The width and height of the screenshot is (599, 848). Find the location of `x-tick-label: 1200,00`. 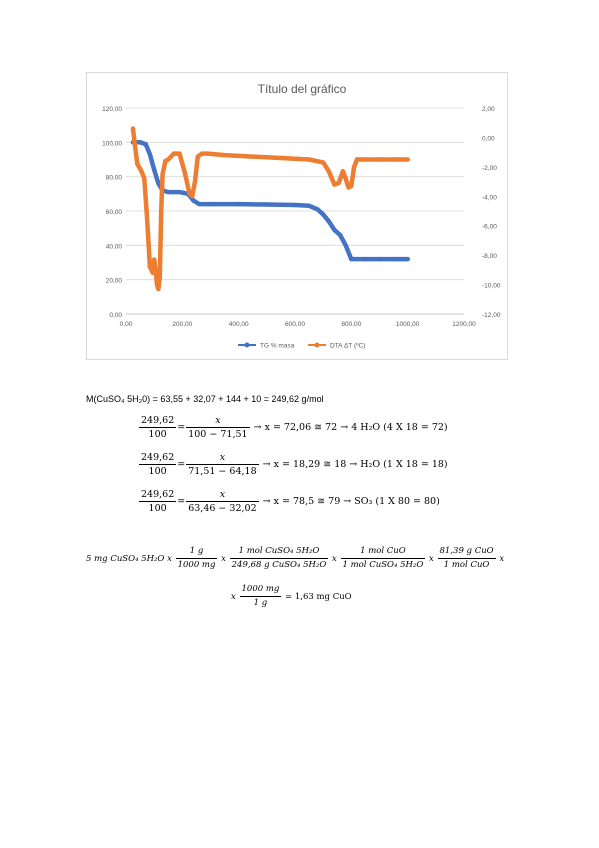

x-tick-label: 1200,00 is located at coordinates (464, 324).